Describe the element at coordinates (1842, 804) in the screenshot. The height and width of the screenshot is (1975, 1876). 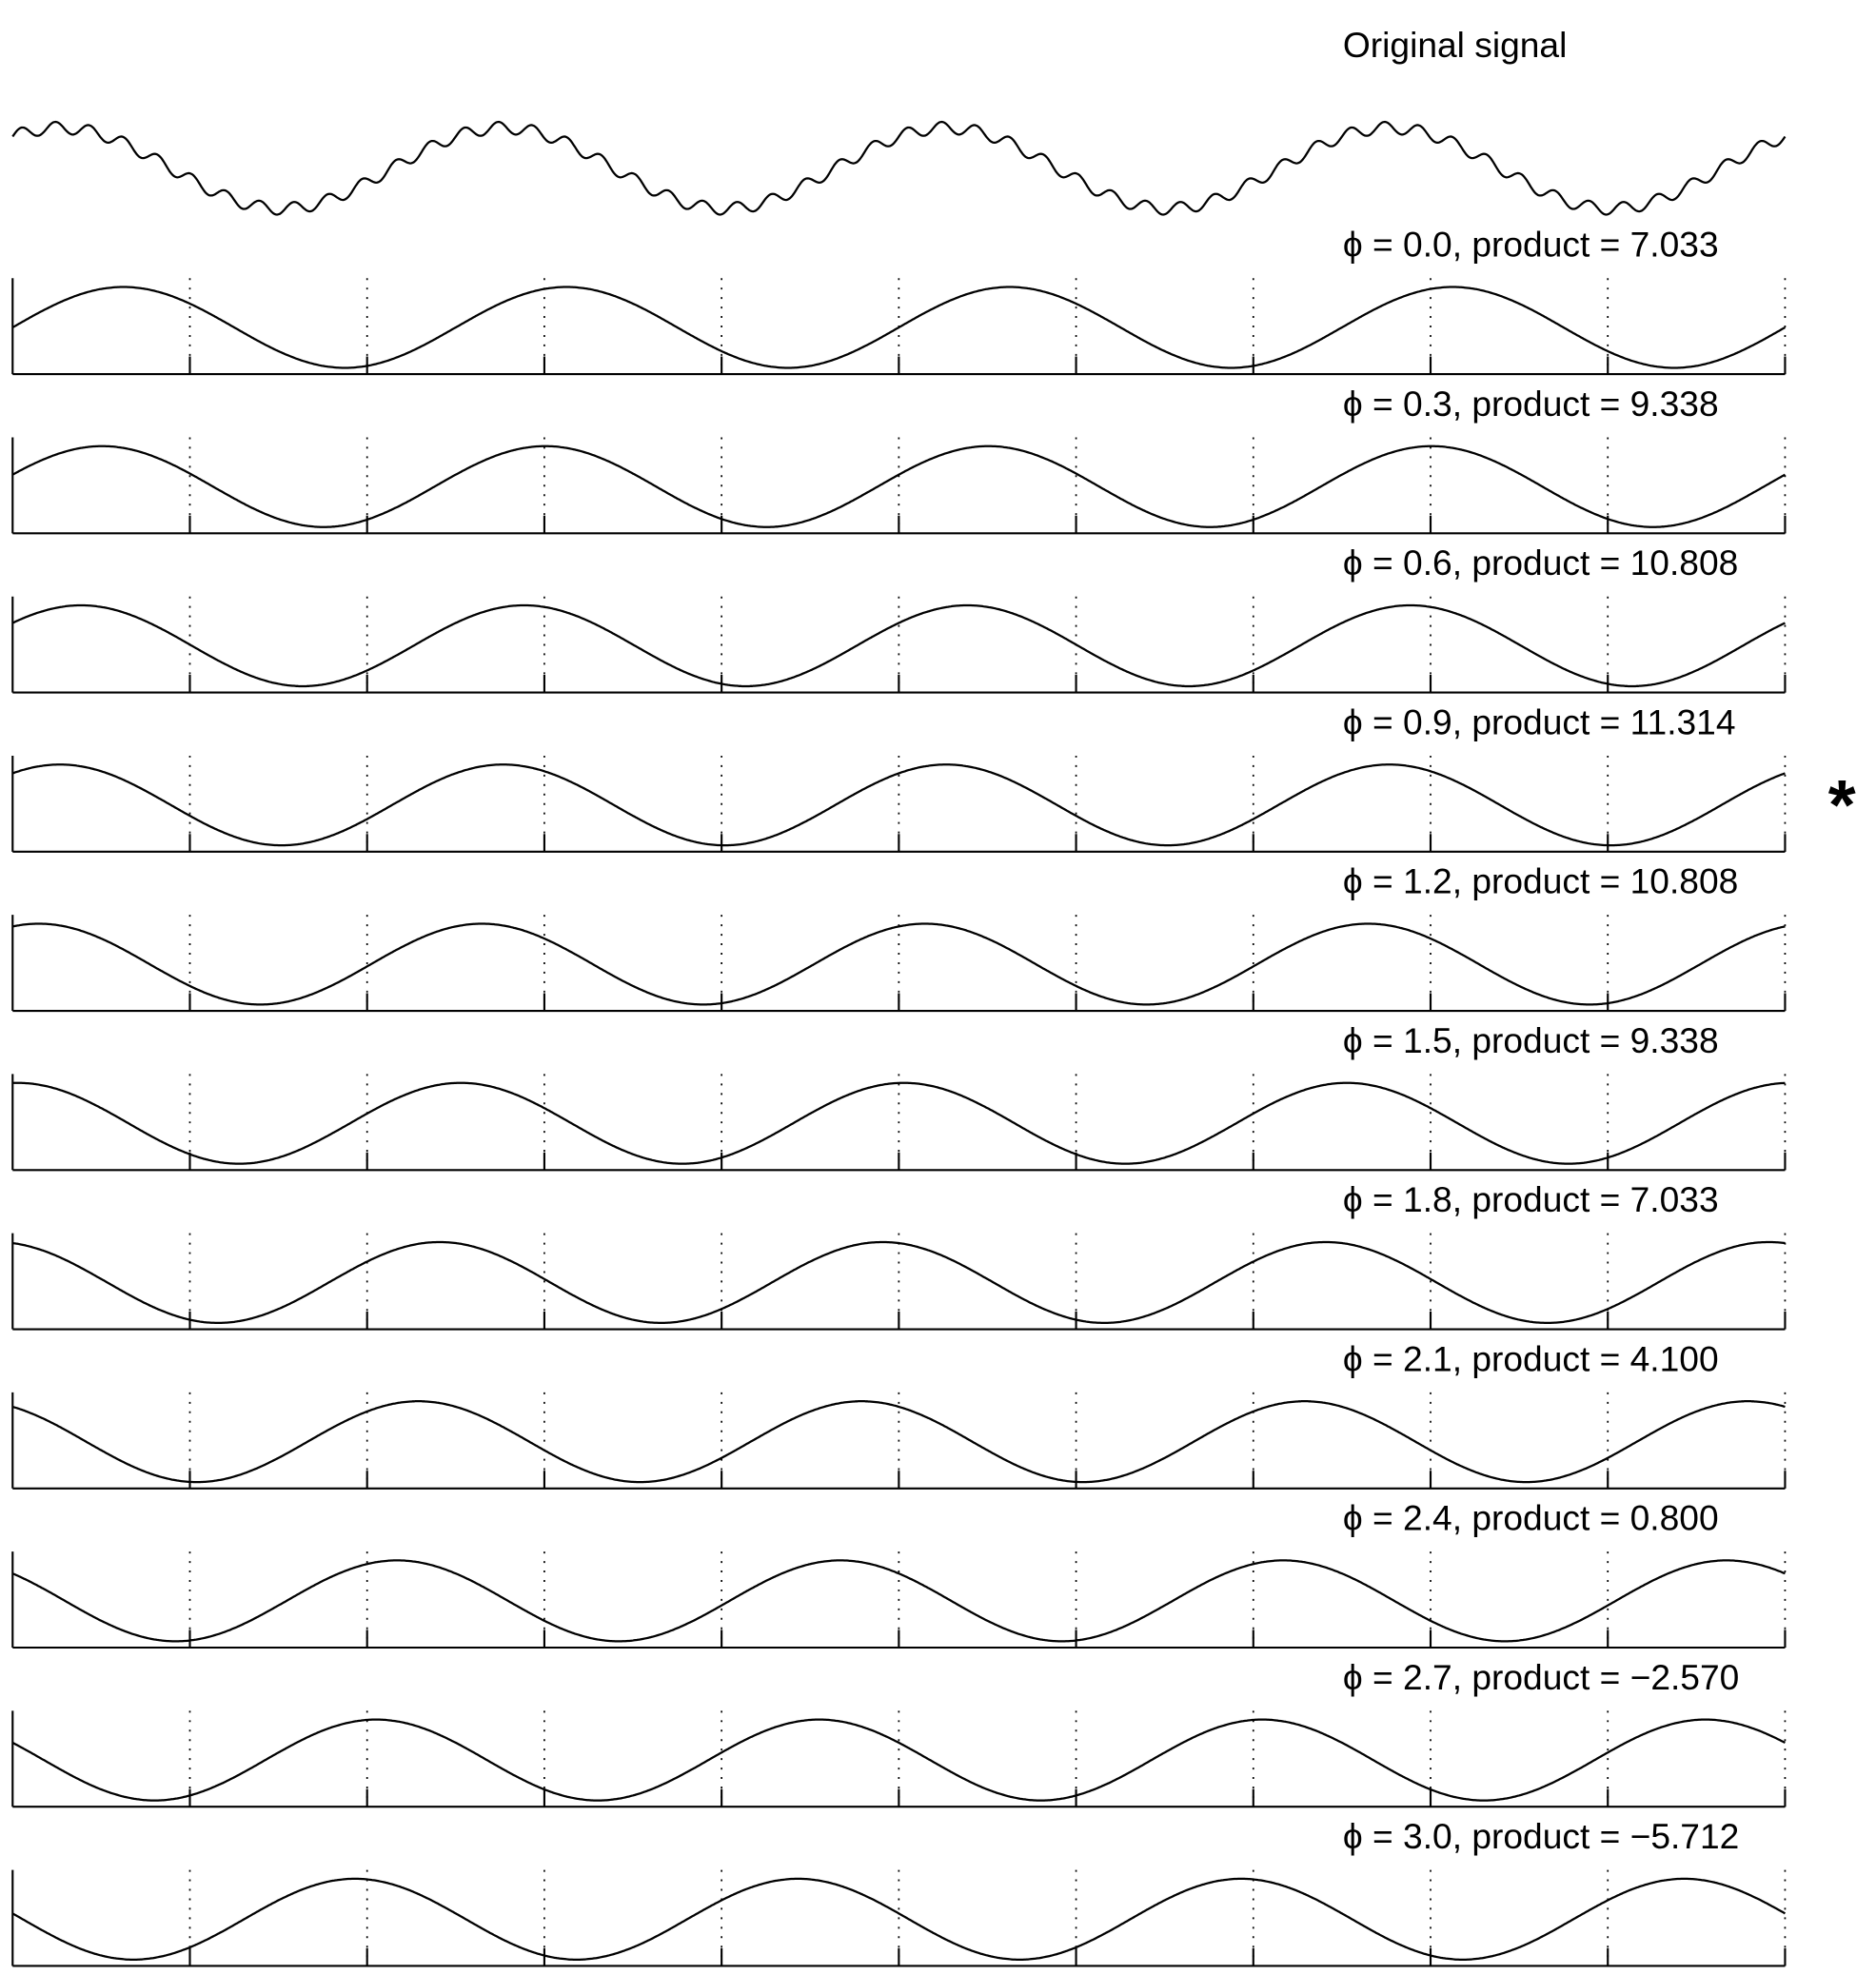
I see `best-match-marker: *` at that location.